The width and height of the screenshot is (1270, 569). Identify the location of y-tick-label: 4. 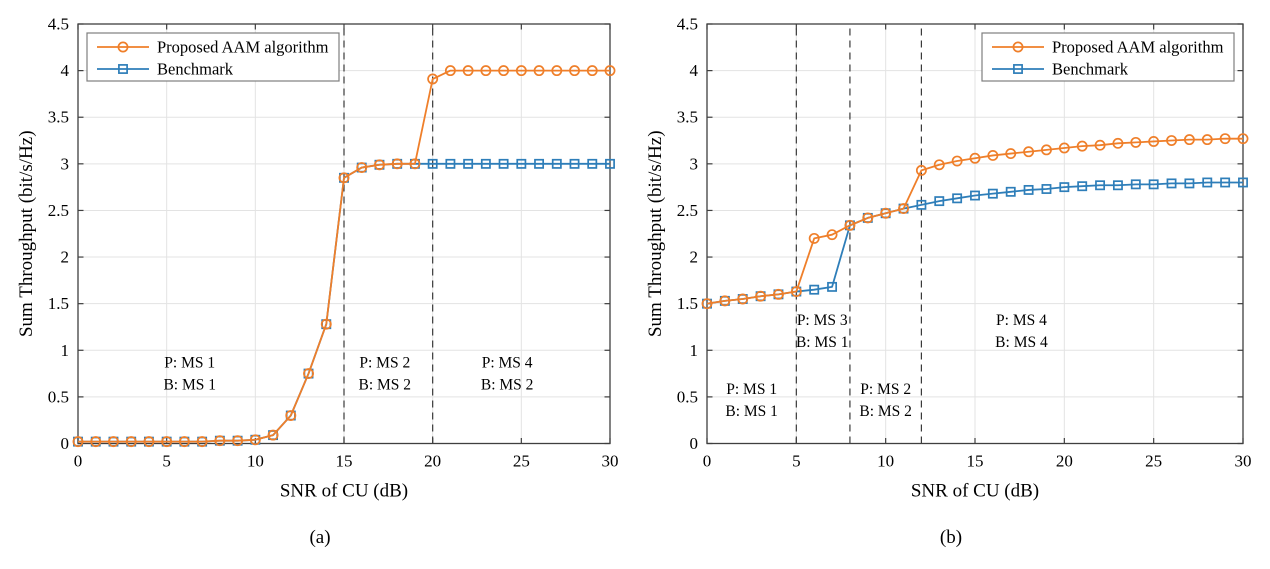
(694, 70).